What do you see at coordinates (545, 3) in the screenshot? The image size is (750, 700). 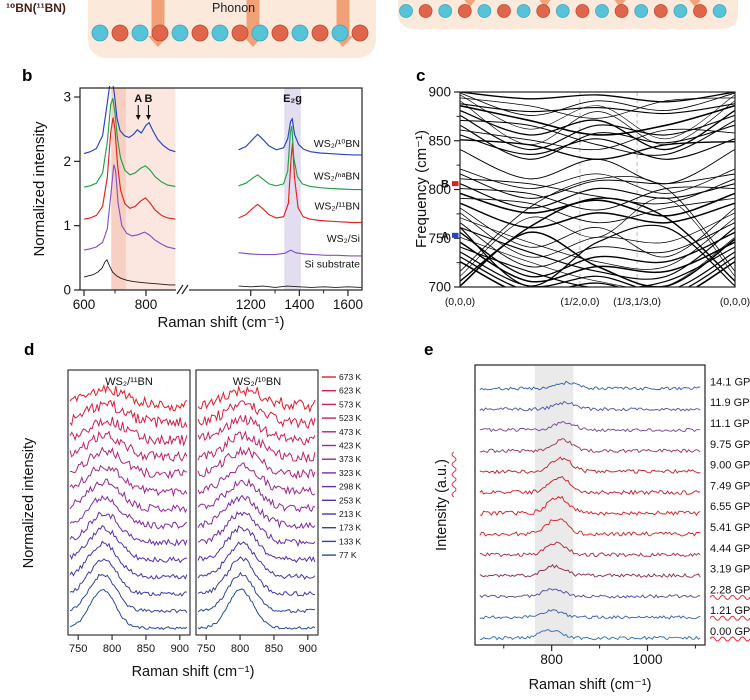 I see `phonon-arrow-icon` at bounding box center [545, 3].